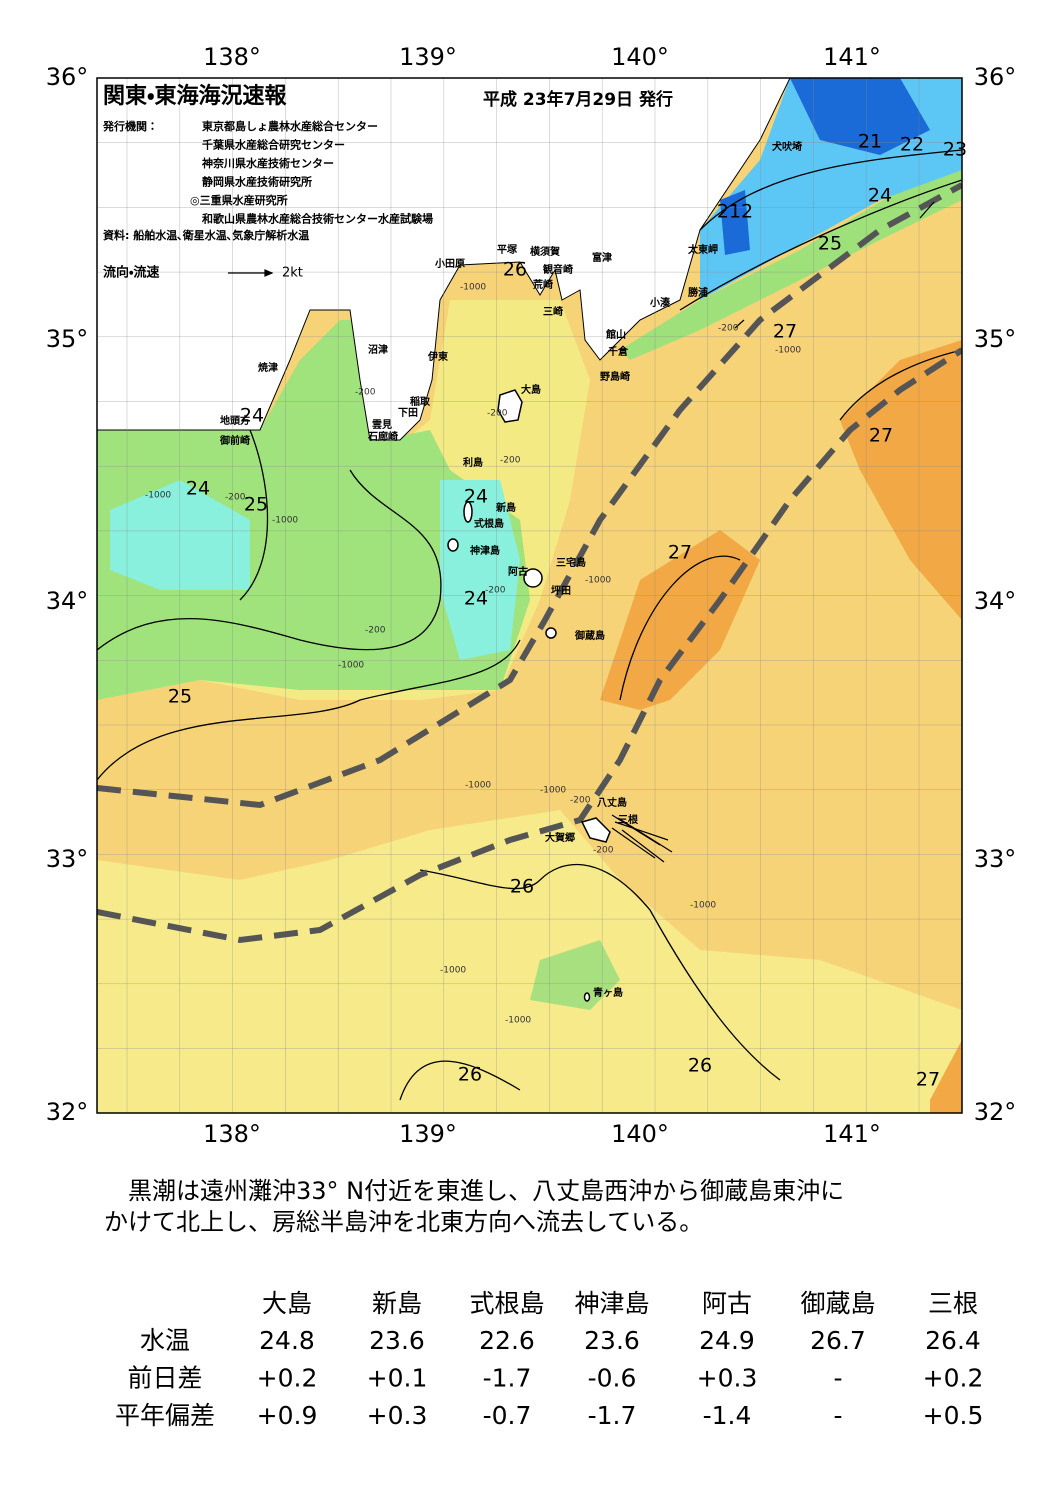 The width and height of the screenshot is (1064, 1503). What do you see at coordinates (480, 570) in the screenshot?
I see `sea-cyan` at bounding box center [480, 570].